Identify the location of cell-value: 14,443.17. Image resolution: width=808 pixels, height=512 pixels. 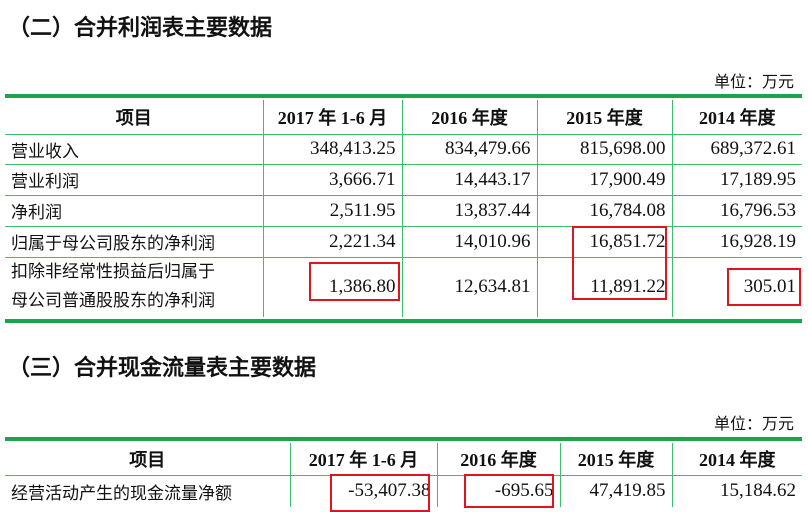
(469, 179).